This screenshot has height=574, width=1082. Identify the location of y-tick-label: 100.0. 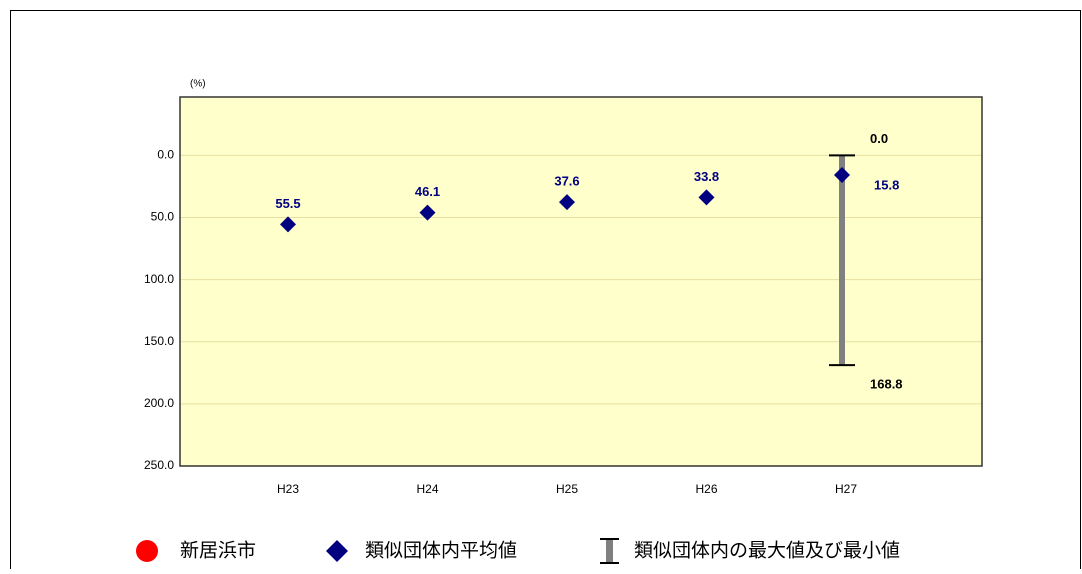
(159, 279).